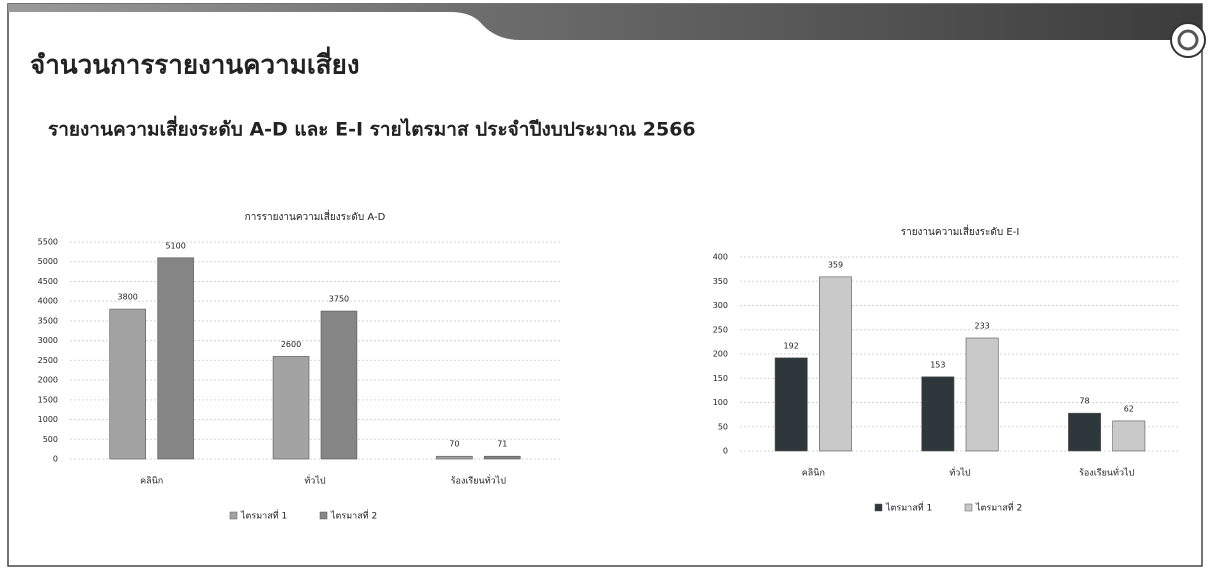 The width and height of the screenshot is (1208, 570). Describe the element at coordinates (720, 281) in the screenshot. I see `y-tick-label: 350` at that location.